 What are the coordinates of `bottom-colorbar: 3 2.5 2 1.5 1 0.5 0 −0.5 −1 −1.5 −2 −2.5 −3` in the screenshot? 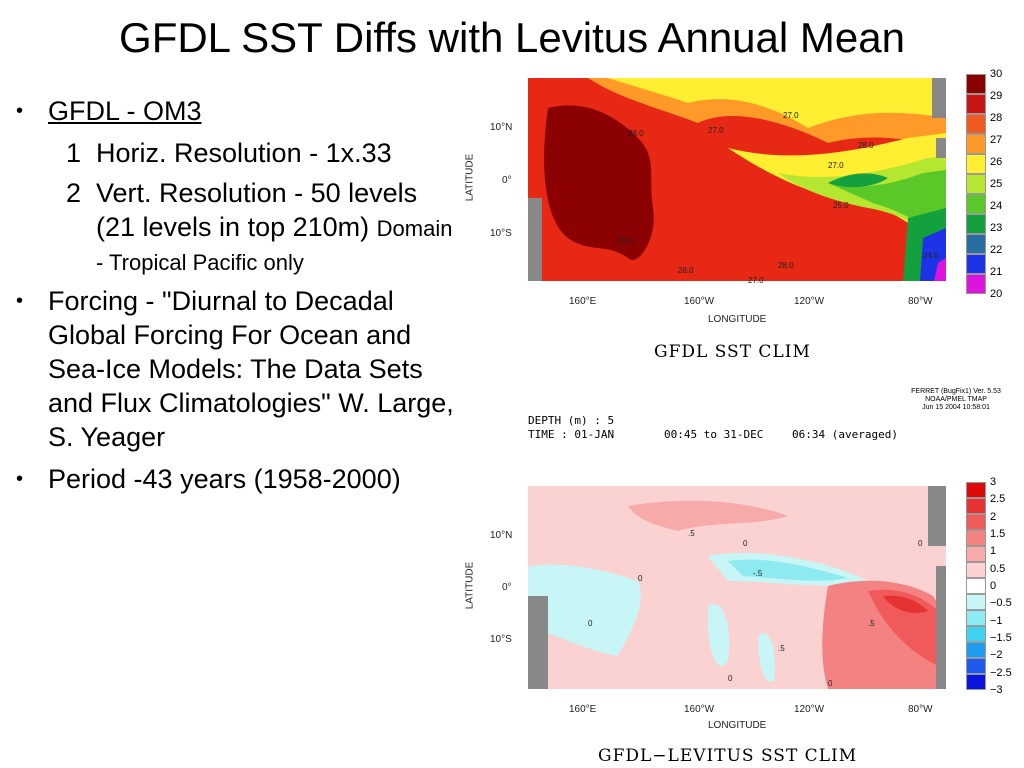 It's located at (995, 586).